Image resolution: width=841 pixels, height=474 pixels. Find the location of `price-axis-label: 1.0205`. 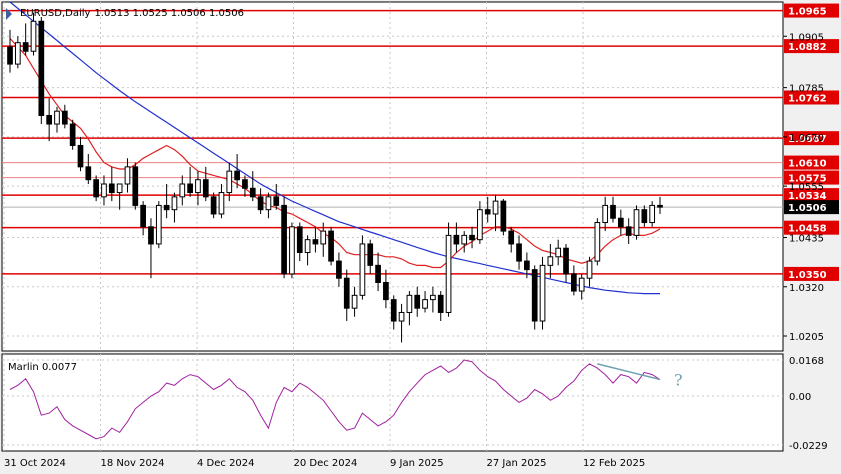

price-axis-label: 1.0205 is located at coordinates (806, 337).